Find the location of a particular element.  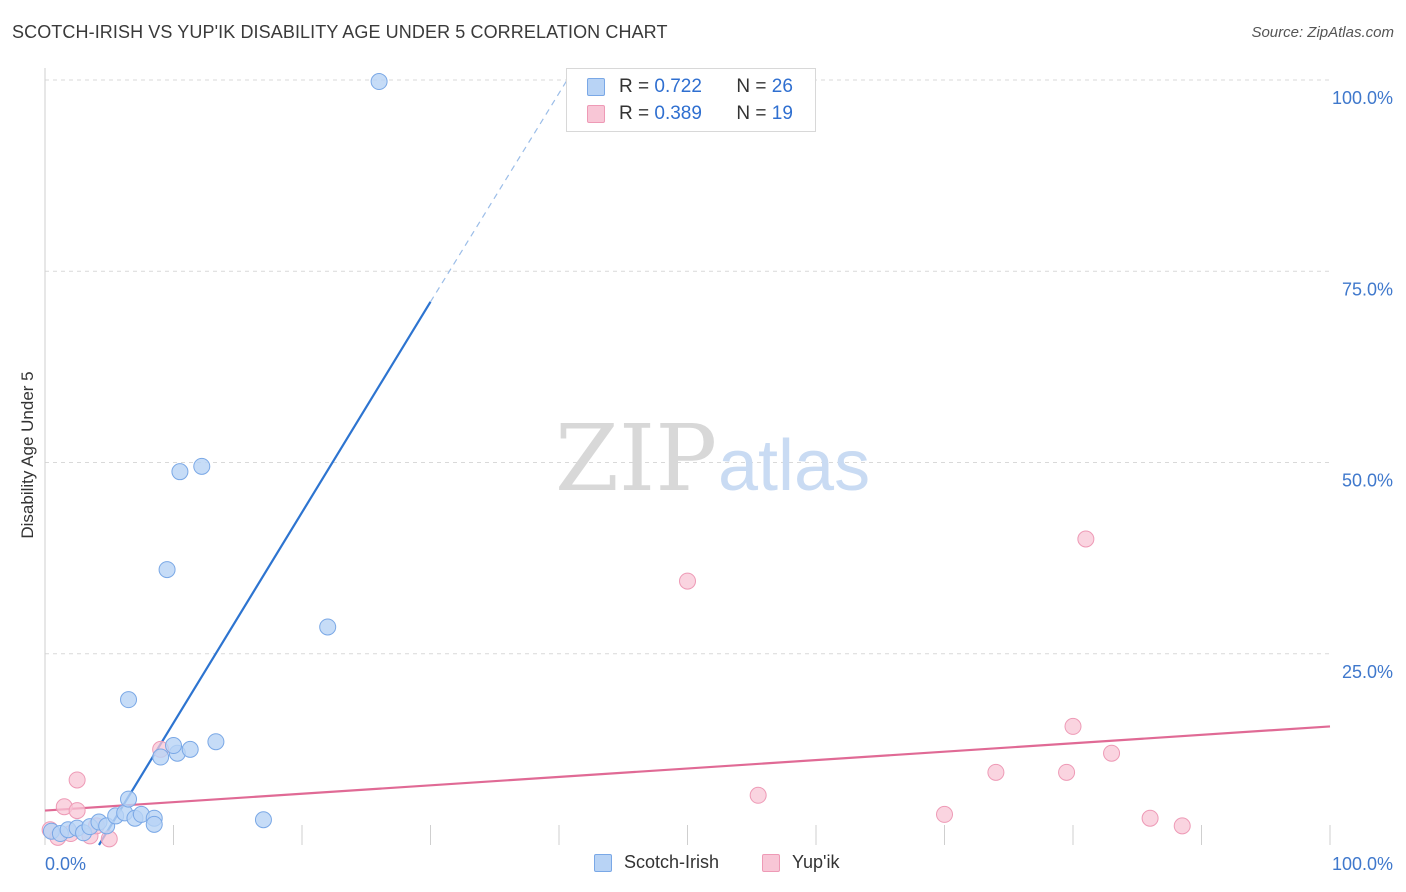

legend-swatch-pink is located at coordinates (596, 114).